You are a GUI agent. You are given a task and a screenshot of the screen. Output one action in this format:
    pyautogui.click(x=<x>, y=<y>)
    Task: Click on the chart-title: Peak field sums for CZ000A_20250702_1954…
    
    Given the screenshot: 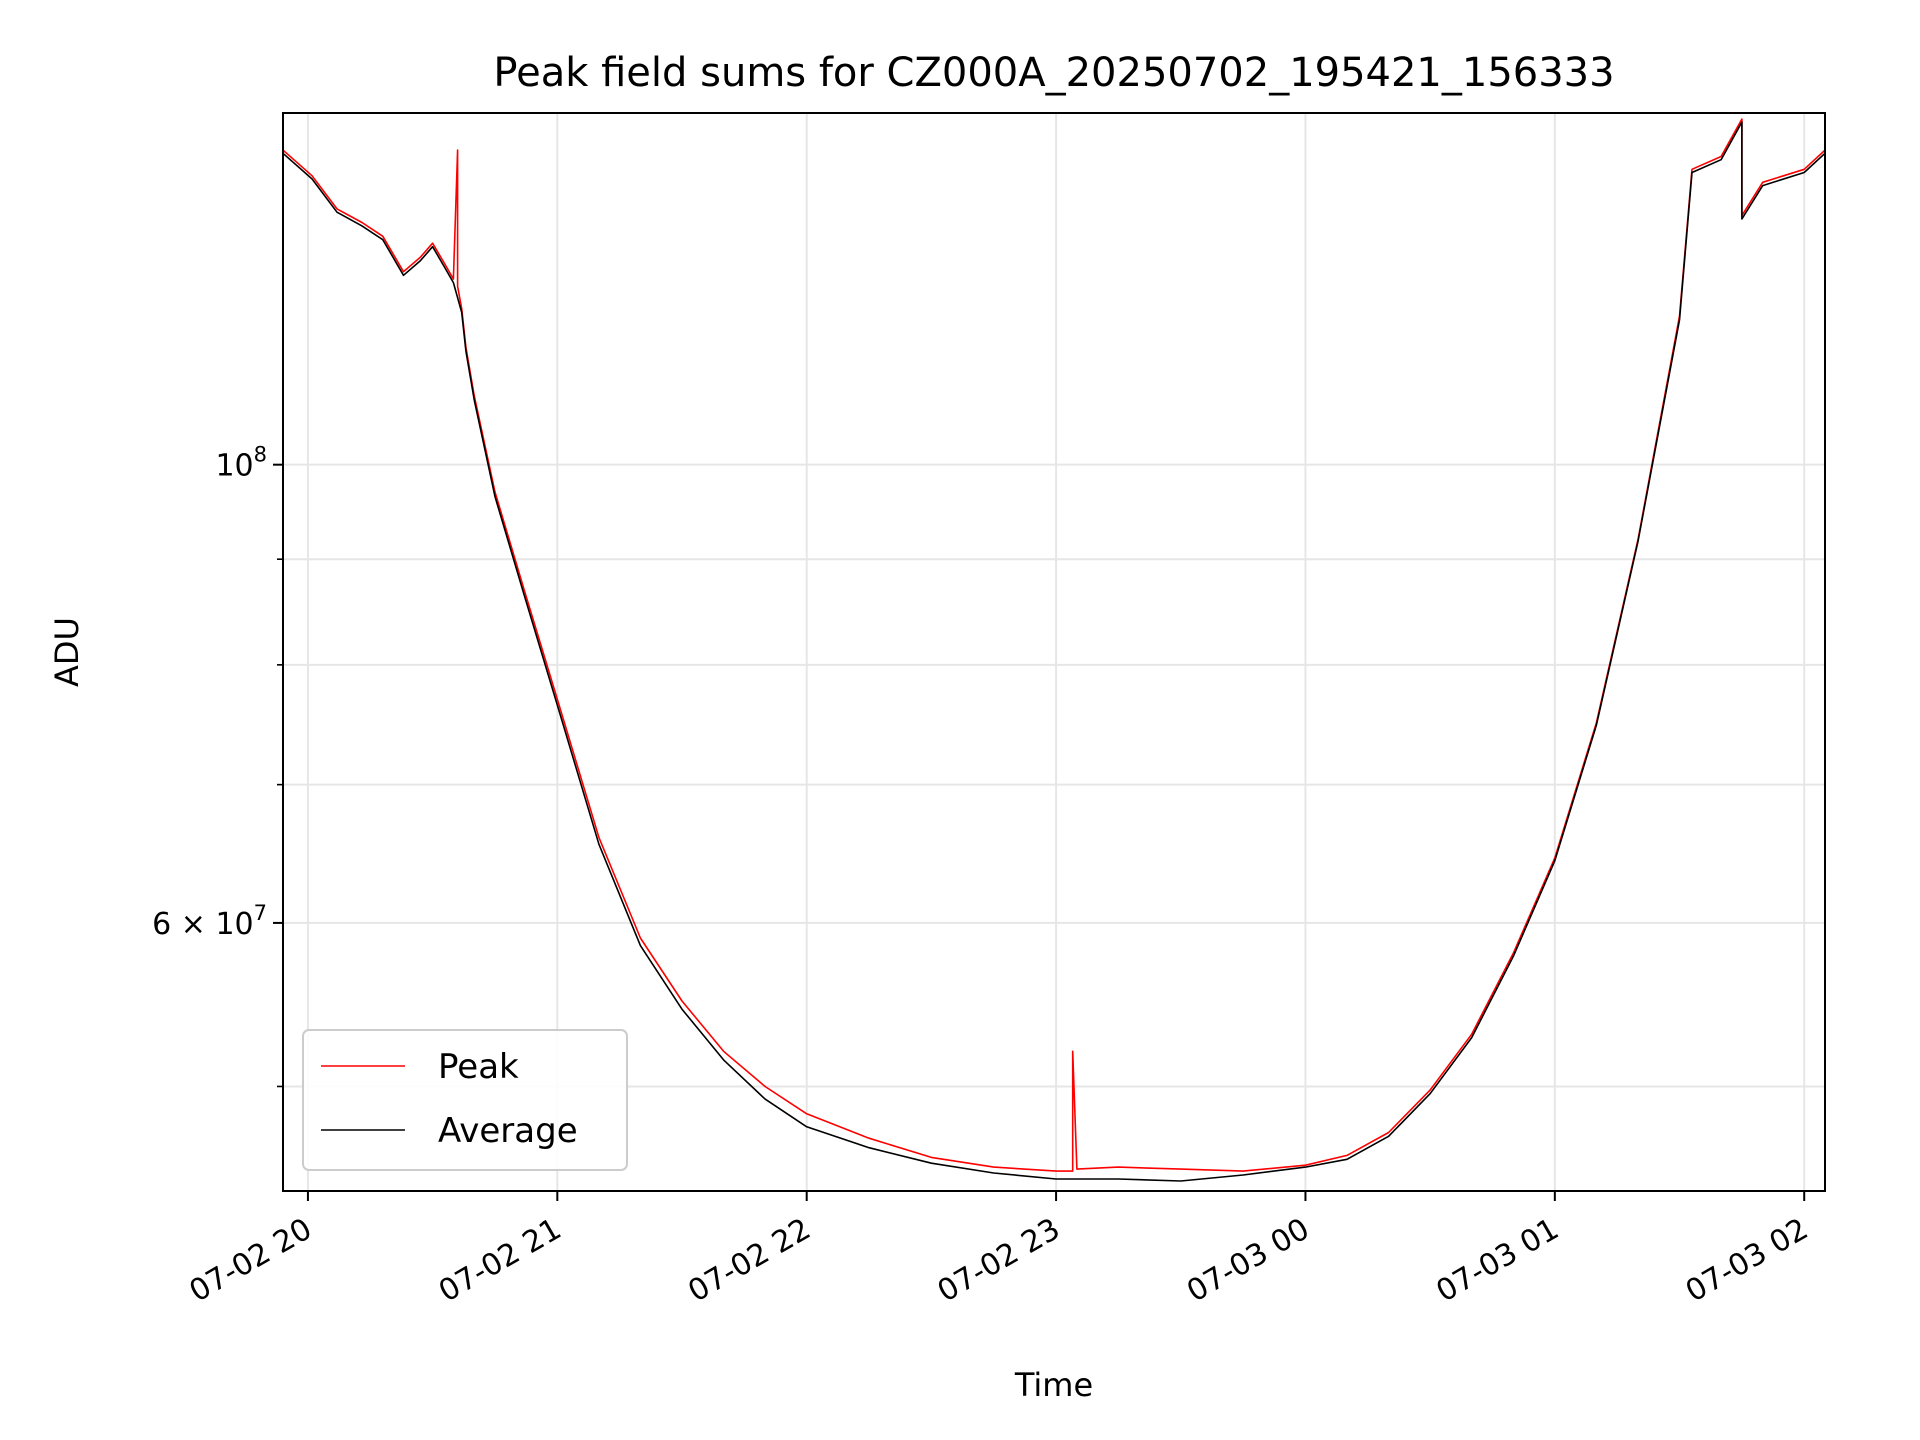 What is the action you would take?
    pyautogui.click(x=1053, y=73)
    